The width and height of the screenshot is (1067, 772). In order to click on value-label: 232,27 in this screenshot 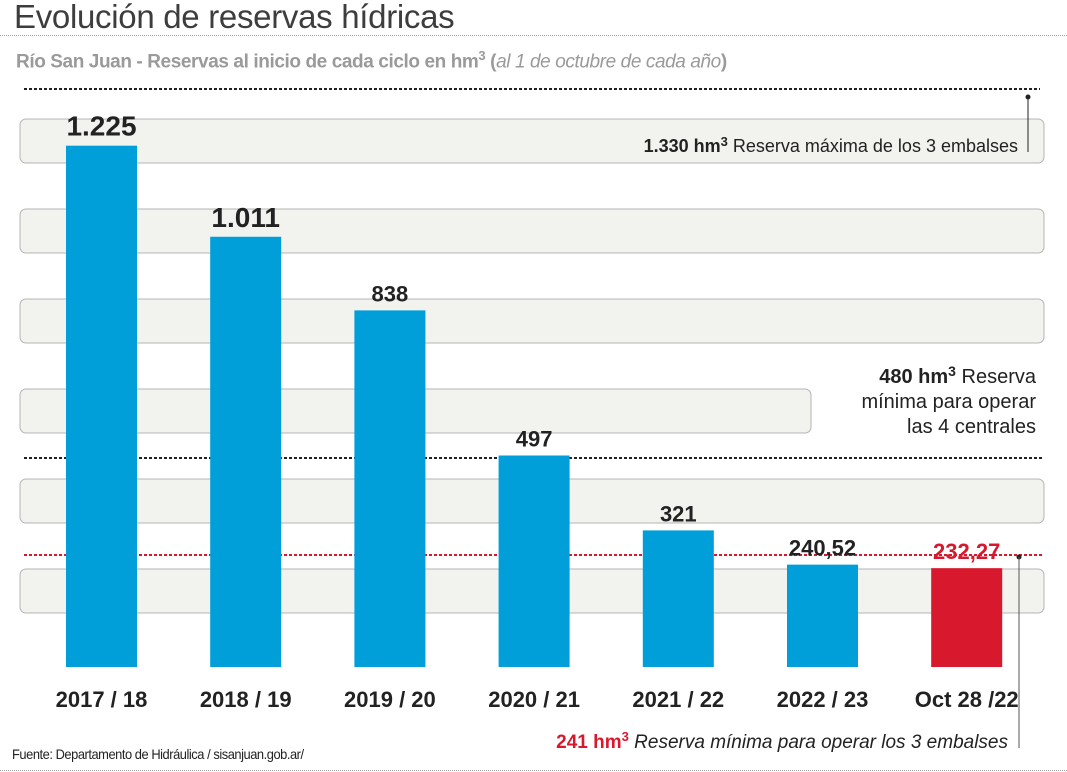, I will do `click(966, 551)`.